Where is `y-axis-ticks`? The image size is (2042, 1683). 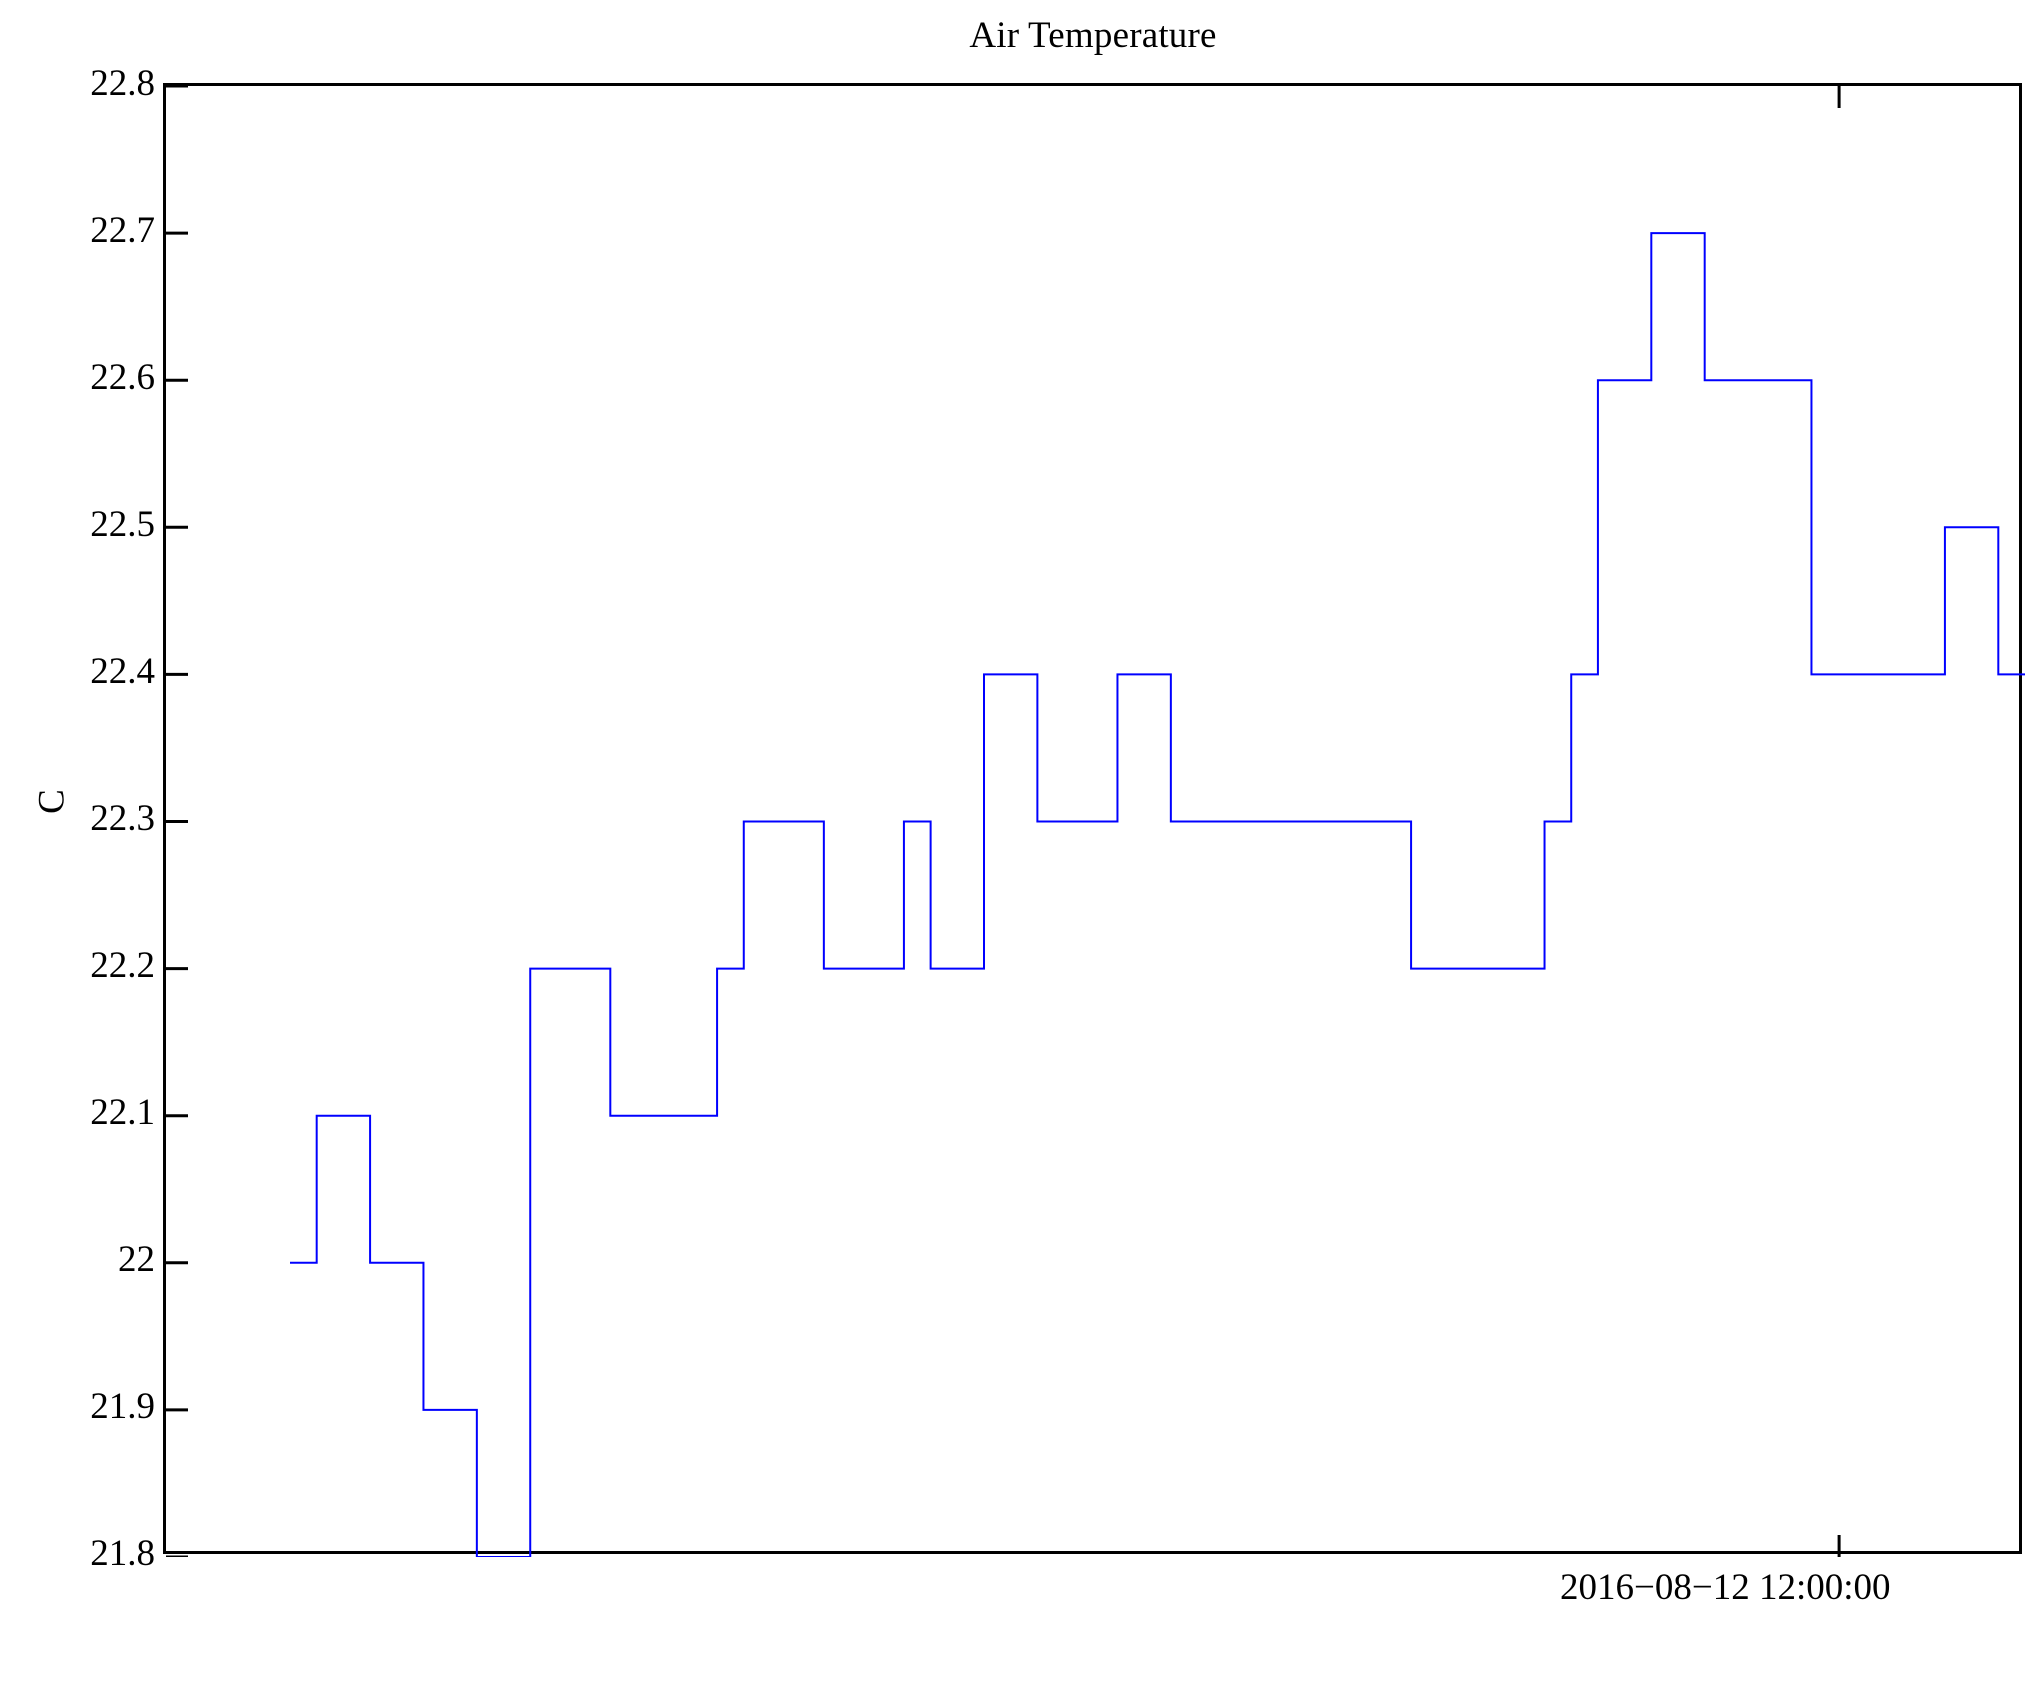
y-axis-ticks is located at coordinates (177, 821).